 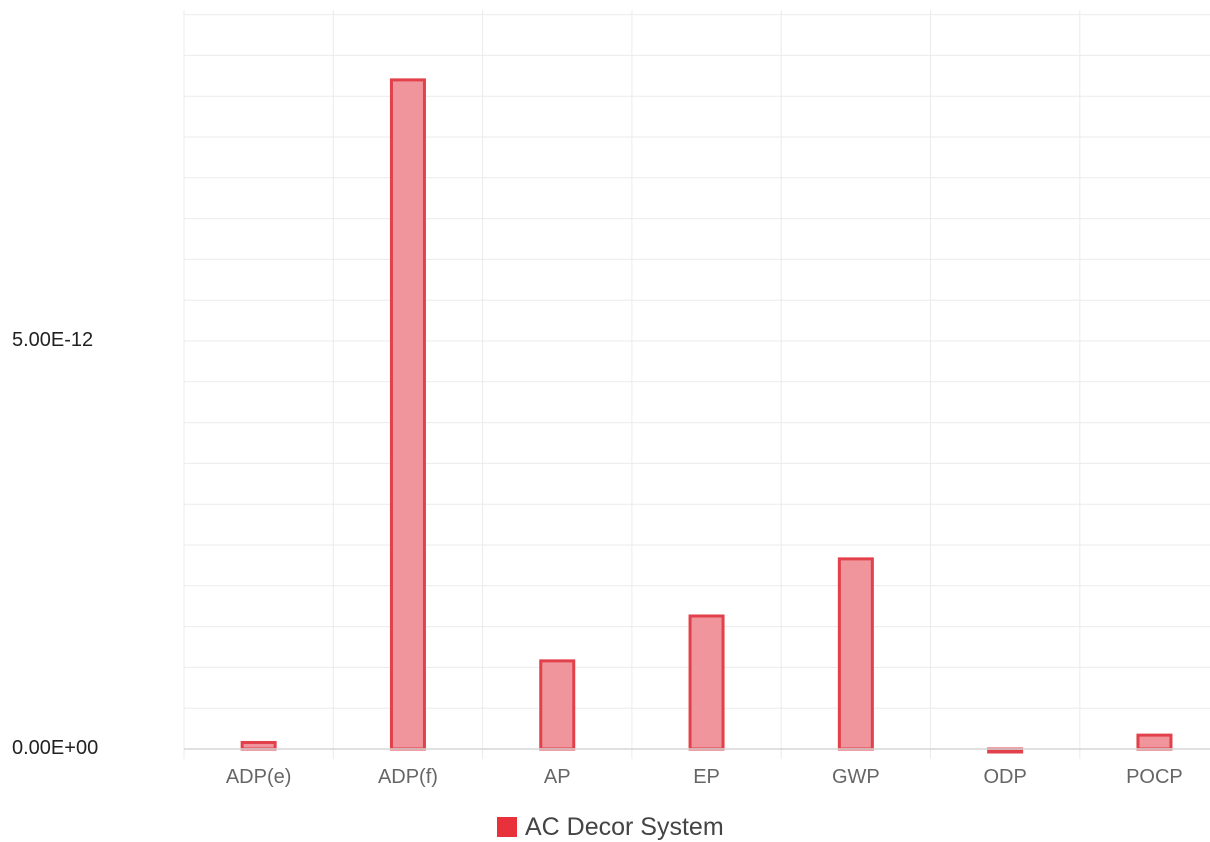 I want to click on bar-adp-f, so click(x=407, y=414).